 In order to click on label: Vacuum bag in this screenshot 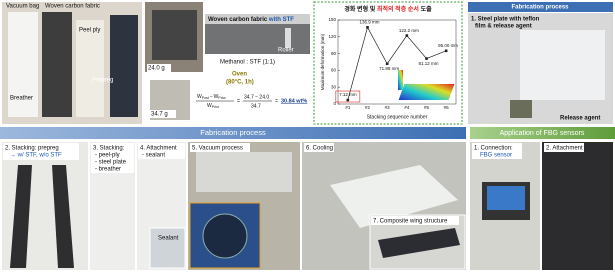, I will do `click(22, 7)`.